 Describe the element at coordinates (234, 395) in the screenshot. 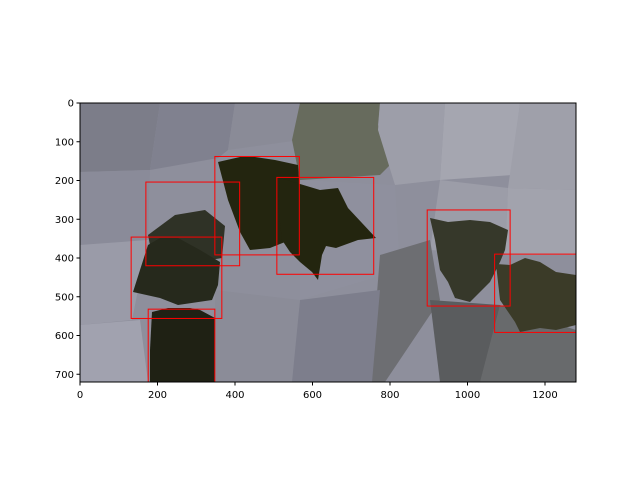

I see `x-tick-label: 400` at that location.